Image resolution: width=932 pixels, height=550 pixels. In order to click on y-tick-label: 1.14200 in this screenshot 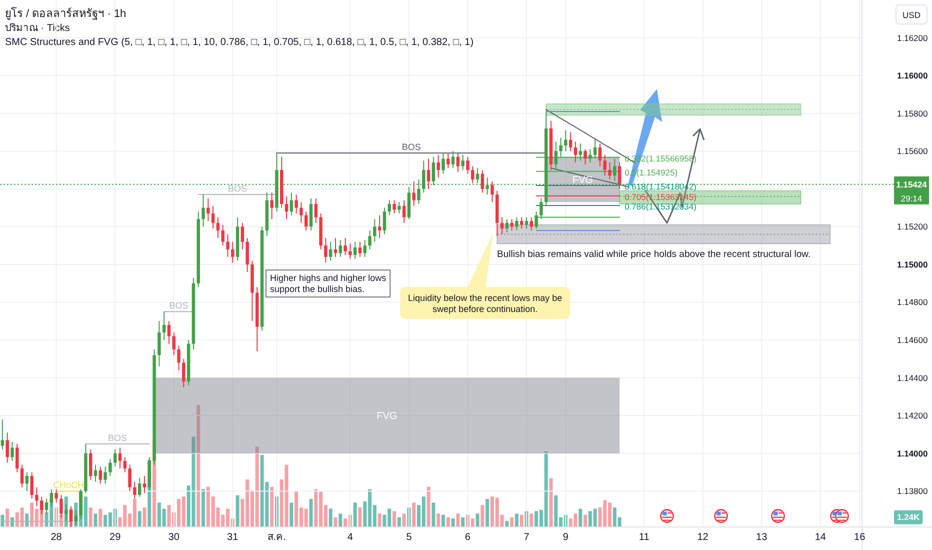, I will do `click(912, 415)`.